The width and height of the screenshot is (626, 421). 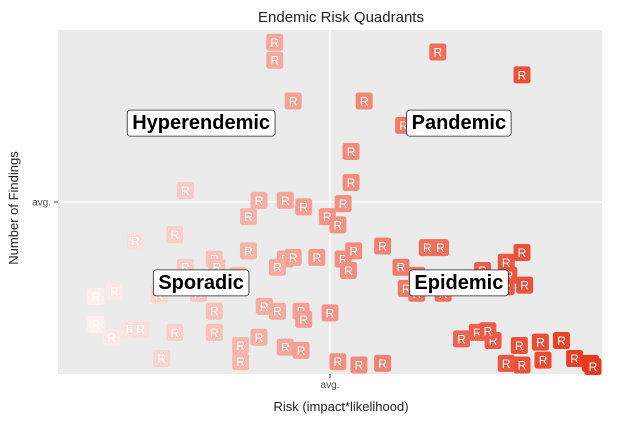 I want to click on data-point-67: R, so click(x=241, y=362).